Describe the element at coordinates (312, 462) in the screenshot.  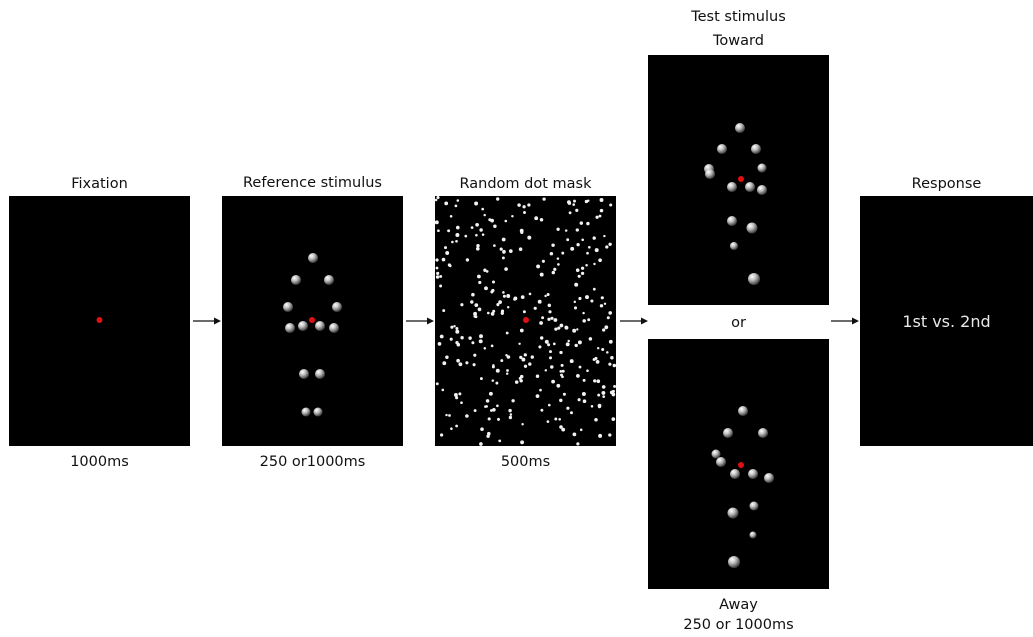
I see `reference-duration: 250 or1000ms` at that location.